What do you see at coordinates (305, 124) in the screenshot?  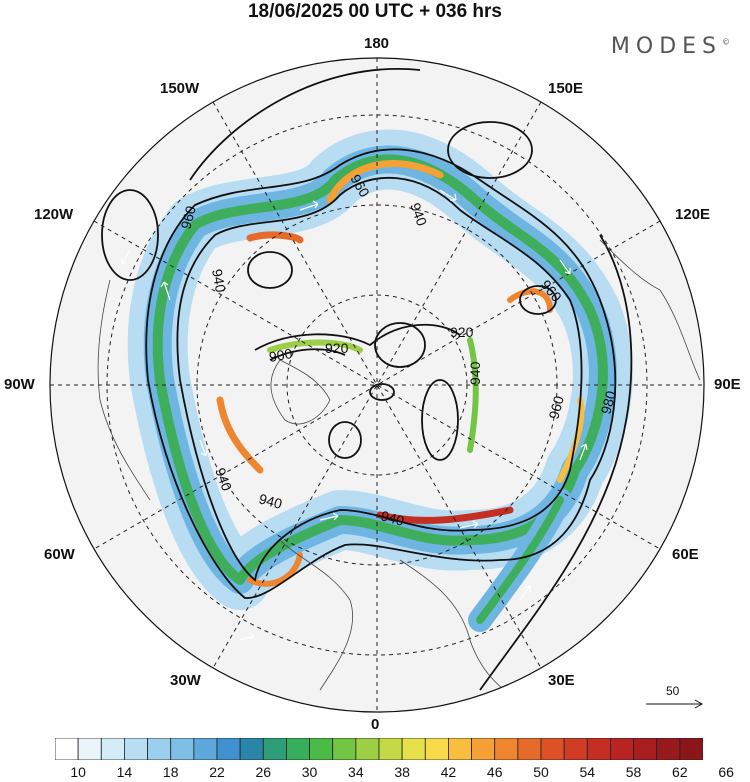 I see `contour-outer-north` at bounding box center [305, 124].